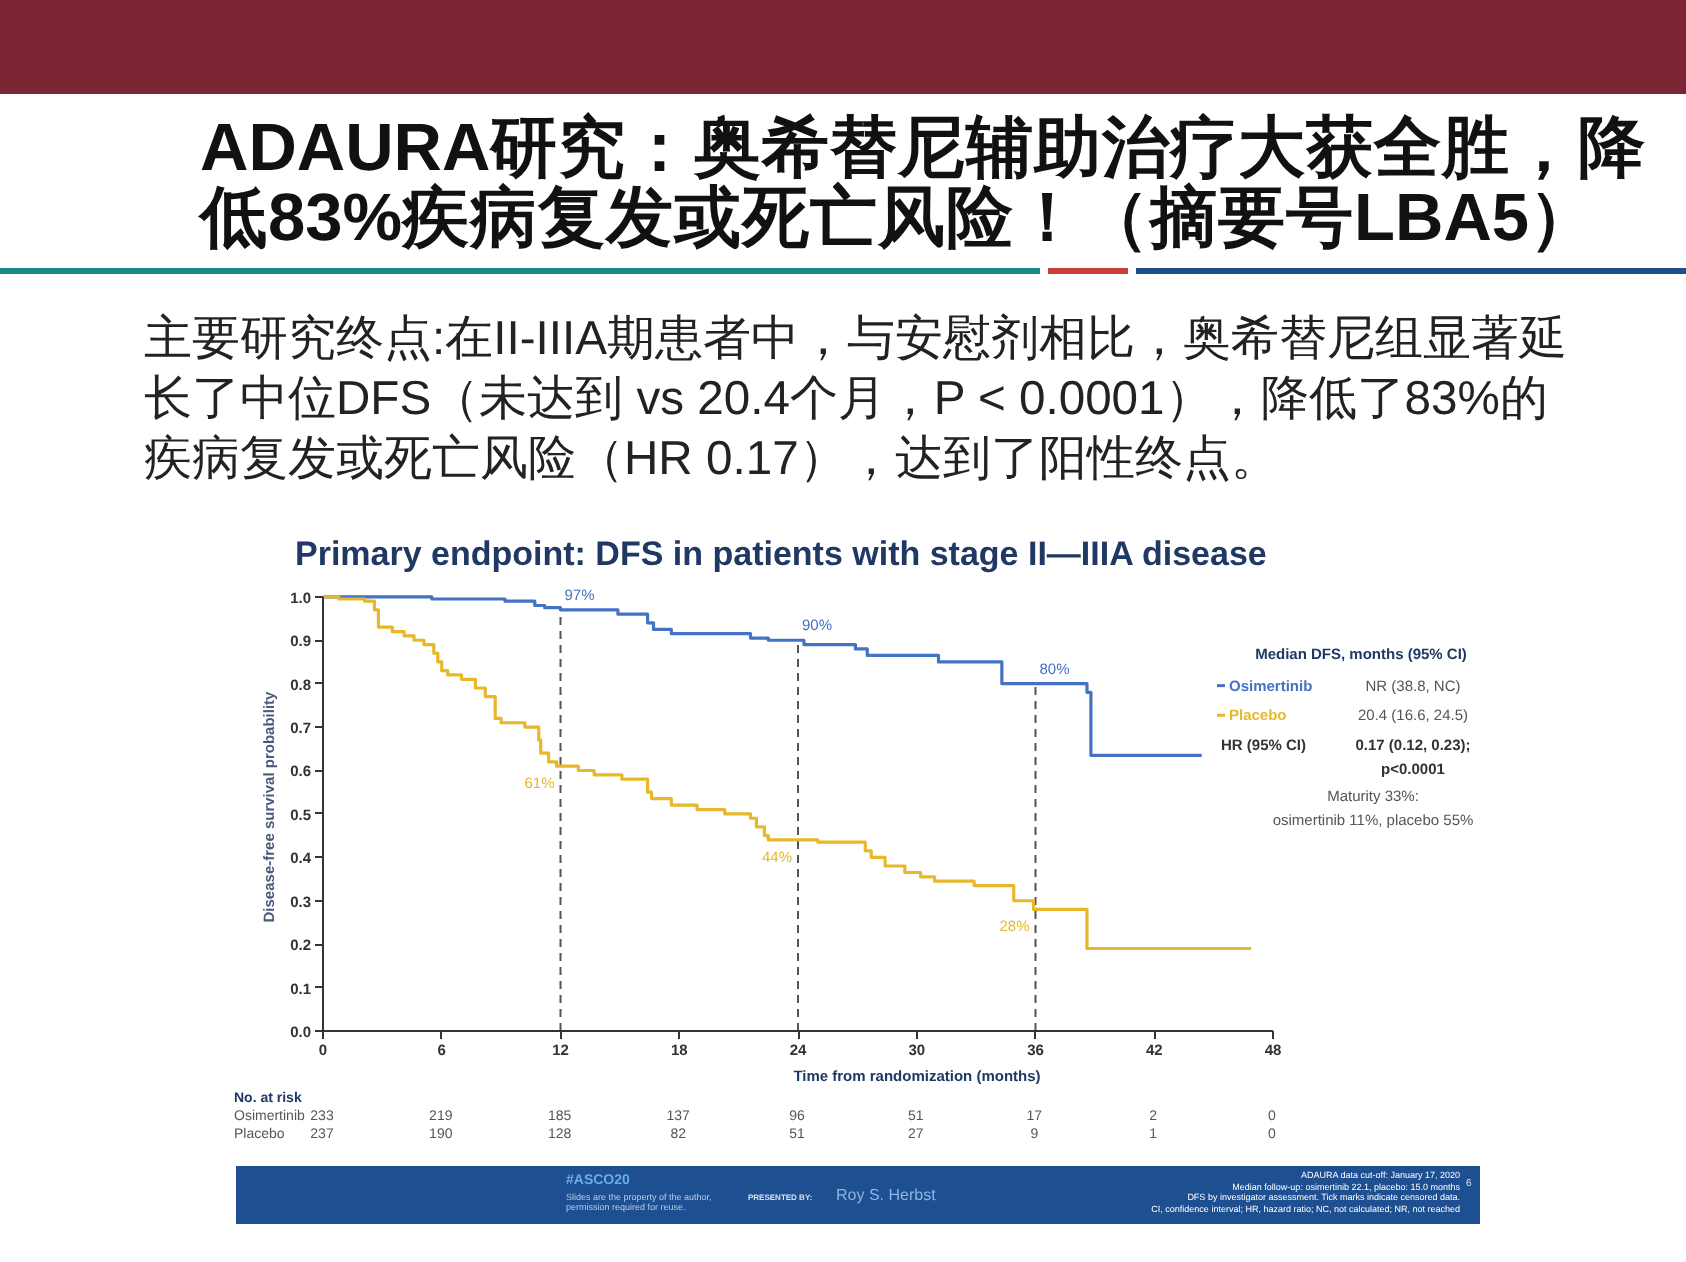 The width and height of the screenshot is (1686, 1262). I want to click on chart-title: ADAURA研究：奥希替尼辅助治疗大获全胜，降低83%疾病复发或死亡风险！（摘要号LBA5）, so click(922, 183).